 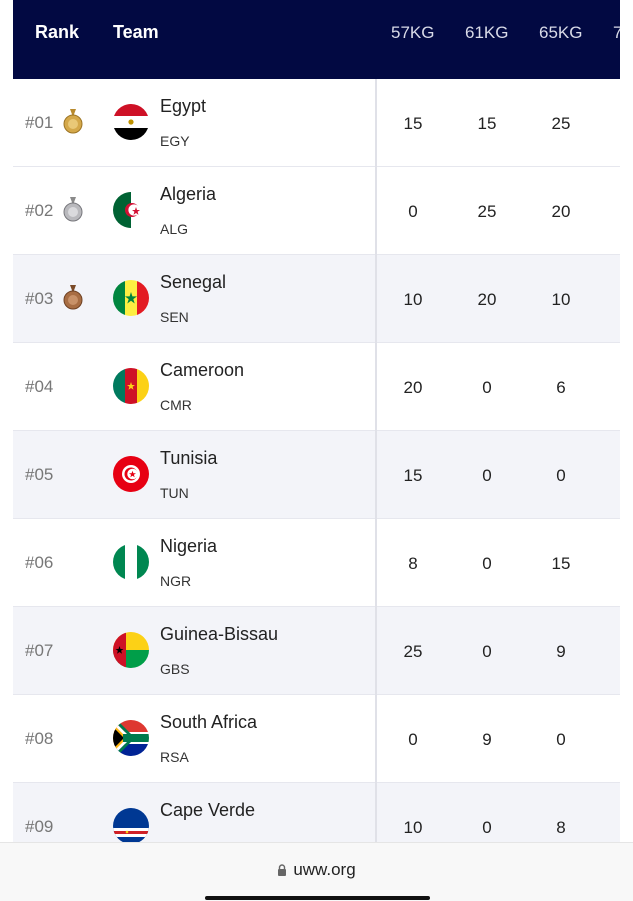 I want to click on browser-address-bar: uww.org, so click(x=316, y=871).